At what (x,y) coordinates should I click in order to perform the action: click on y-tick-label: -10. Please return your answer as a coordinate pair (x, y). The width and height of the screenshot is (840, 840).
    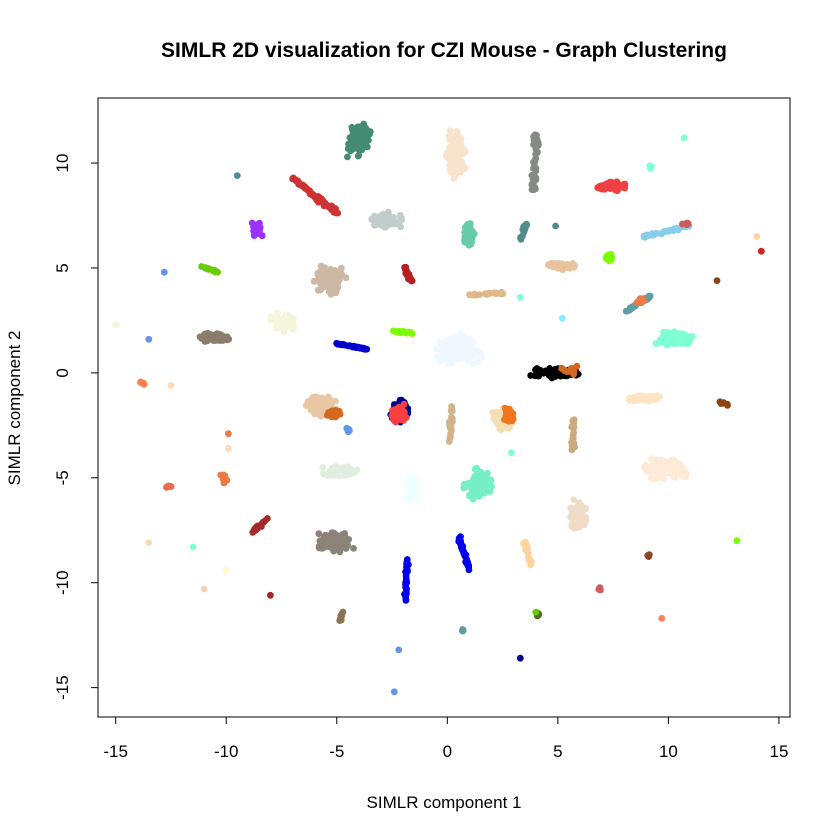
    Looking at the image, I should click on (62, 582).